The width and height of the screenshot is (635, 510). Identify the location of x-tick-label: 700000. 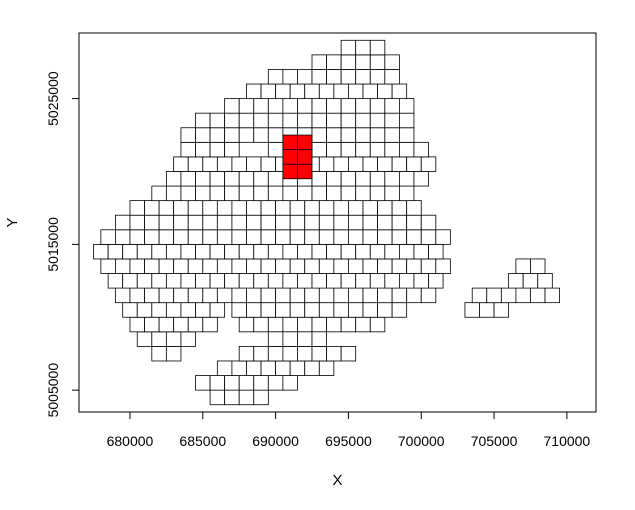
(421, 441).